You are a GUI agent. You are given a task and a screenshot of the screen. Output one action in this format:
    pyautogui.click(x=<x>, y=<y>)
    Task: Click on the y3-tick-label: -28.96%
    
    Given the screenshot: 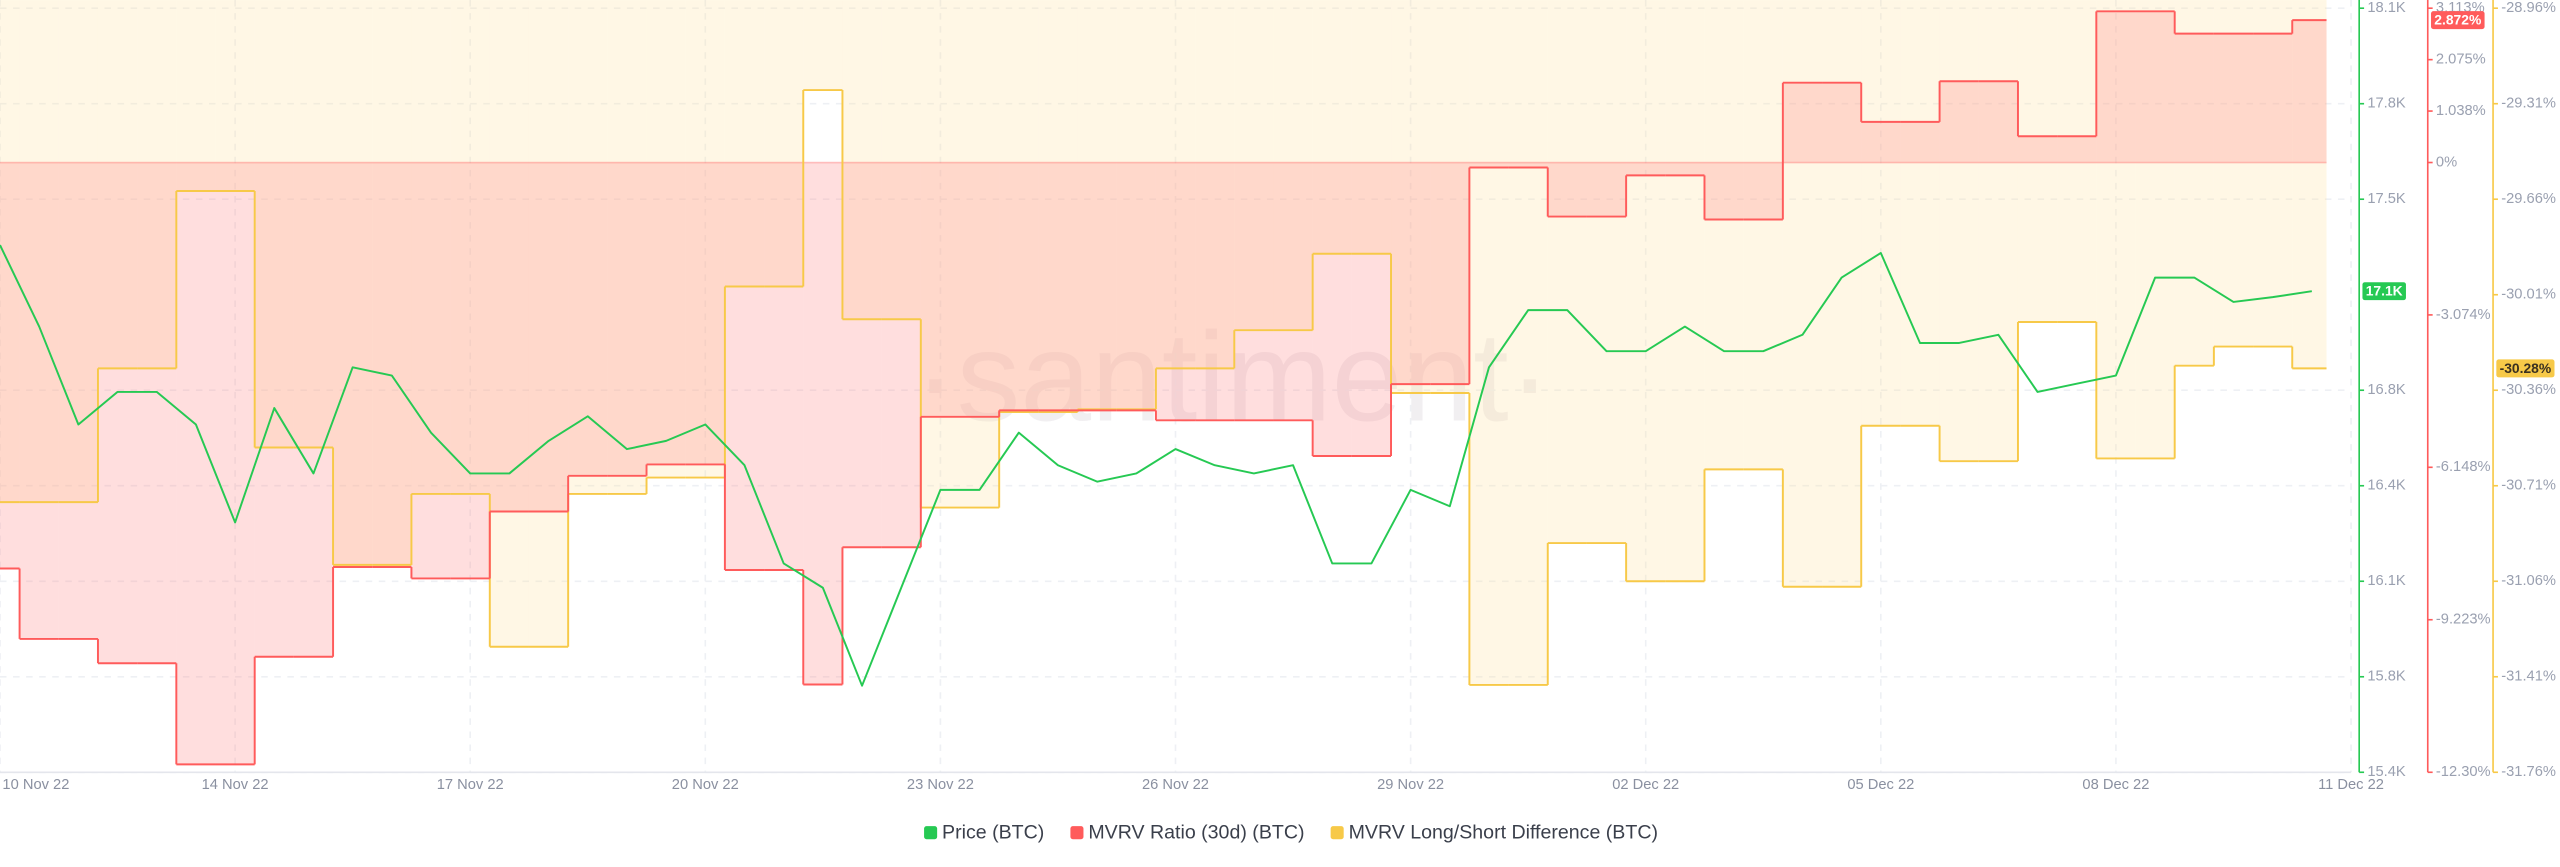 What is the action you would take?
    pyautogui.click(x=2528, y=8)
    